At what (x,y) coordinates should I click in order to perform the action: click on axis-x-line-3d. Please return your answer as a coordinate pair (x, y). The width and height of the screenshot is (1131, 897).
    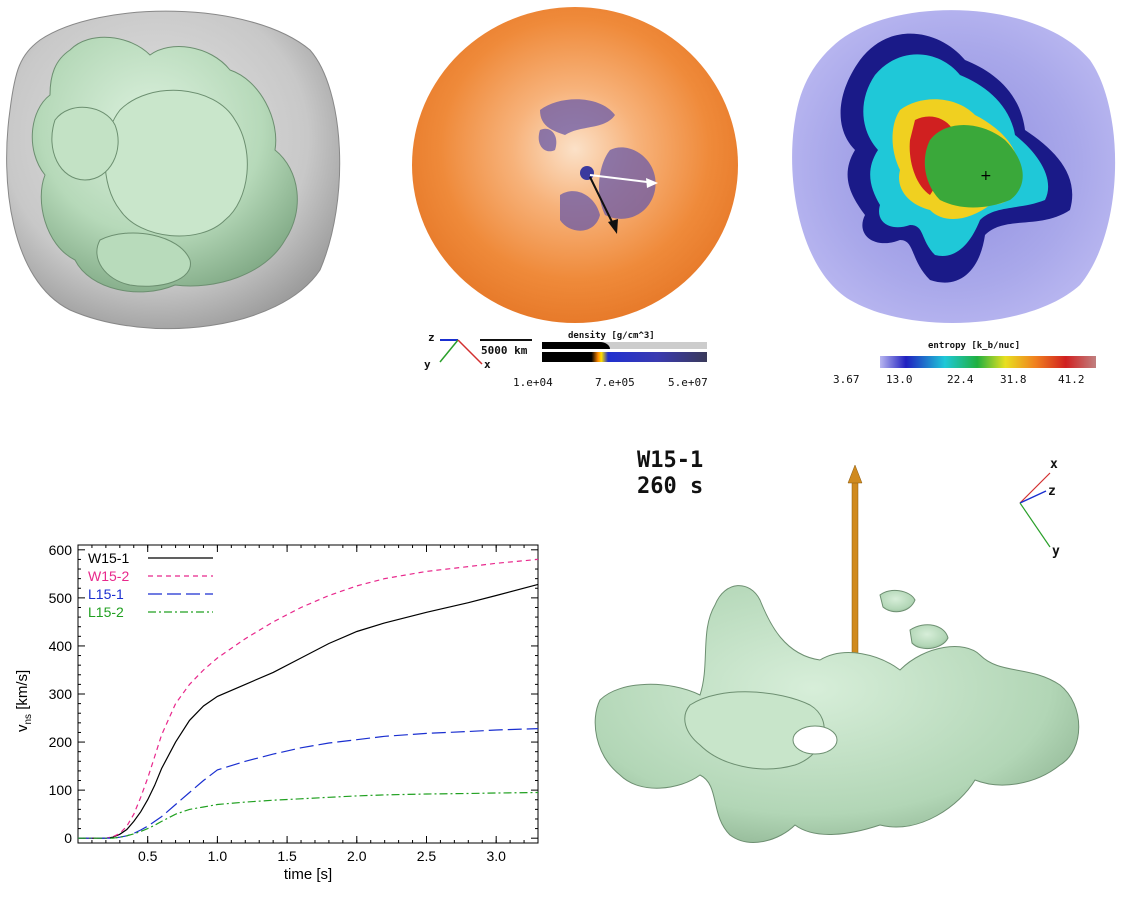
    Looking at the image, I should click on (1035, 488).